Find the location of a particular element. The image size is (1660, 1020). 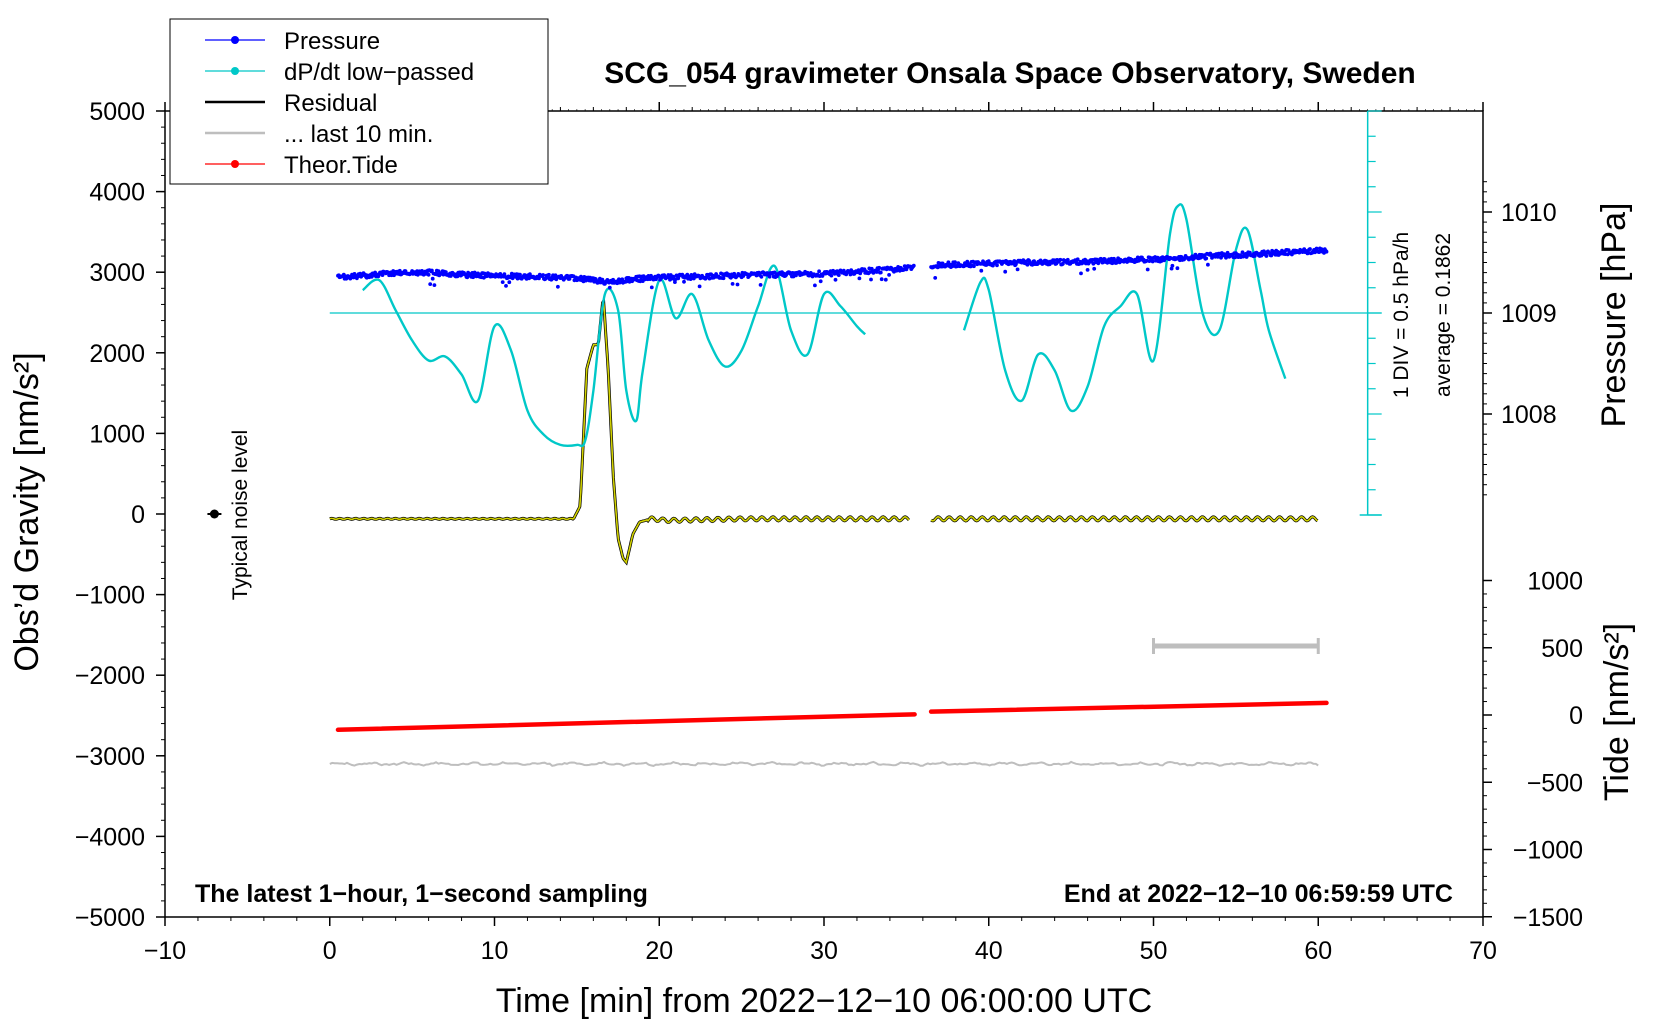

legend-label: Pressure is located at coordinates (332, 41).